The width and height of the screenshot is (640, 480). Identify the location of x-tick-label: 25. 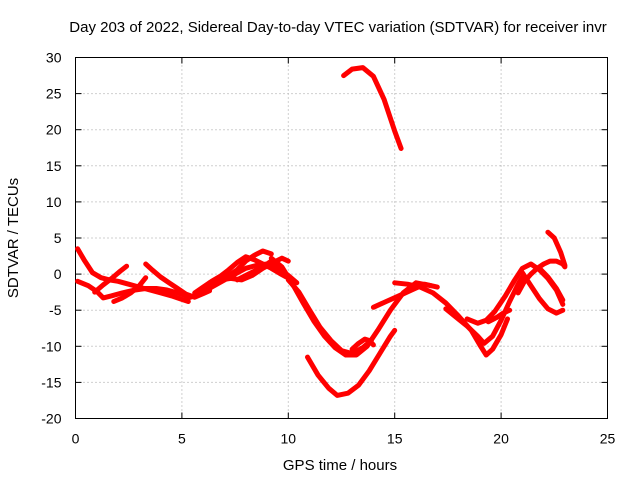
(608, 439).